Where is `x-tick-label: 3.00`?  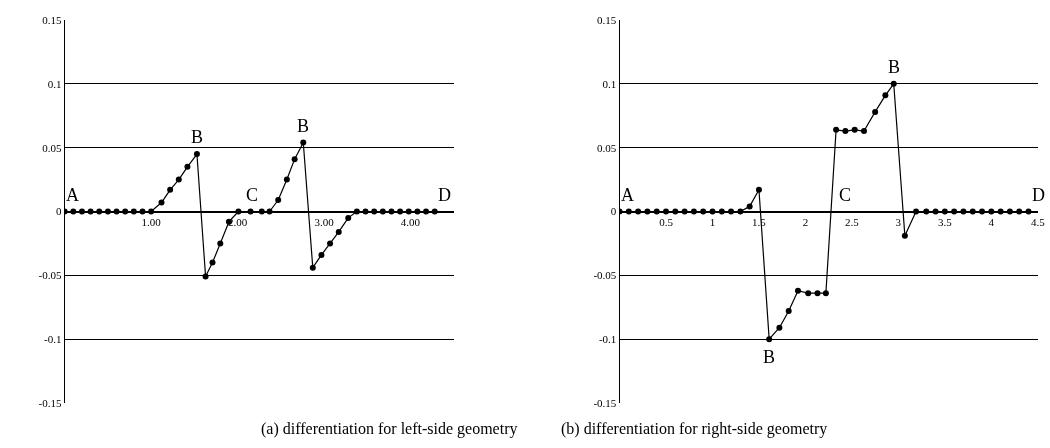 x-tick-label: 3.00 is located at coordinates (324, 221).